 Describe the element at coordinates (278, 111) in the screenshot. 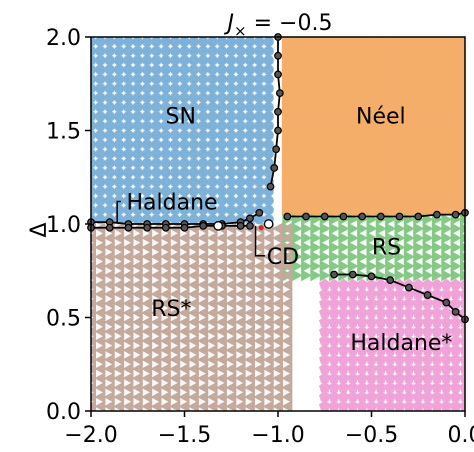

I see `sn-neel-boundary-point` at that location.